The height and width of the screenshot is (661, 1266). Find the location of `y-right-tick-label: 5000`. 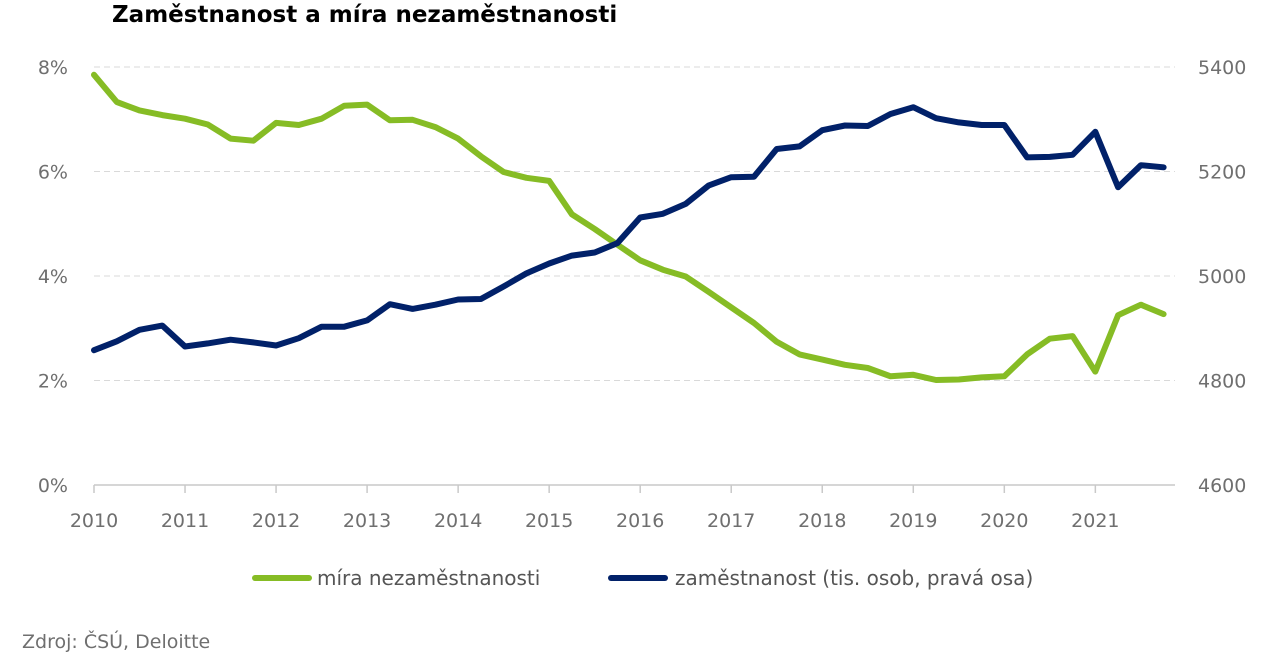

y-right-tick-label: 5000 is located at coordinates (1222, 277).